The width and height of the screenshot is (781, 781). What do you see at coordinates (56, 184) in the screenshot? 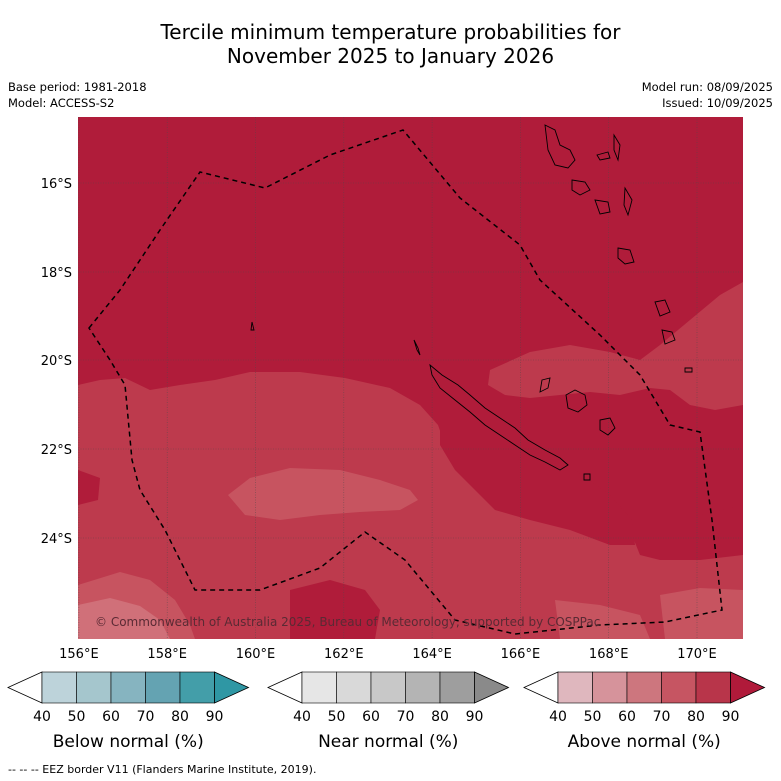
I see `lat-tick: 16°S` at bounding box center [56, 184].